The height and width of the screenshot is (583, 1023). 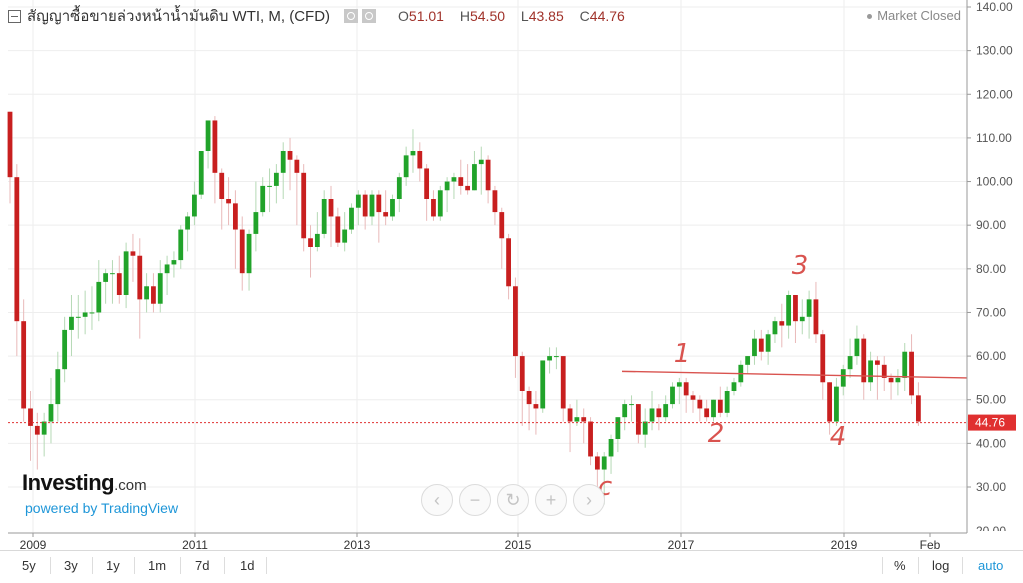 I want to click on powered-by-link: powered by TradingView, so click(x=102, y=508).